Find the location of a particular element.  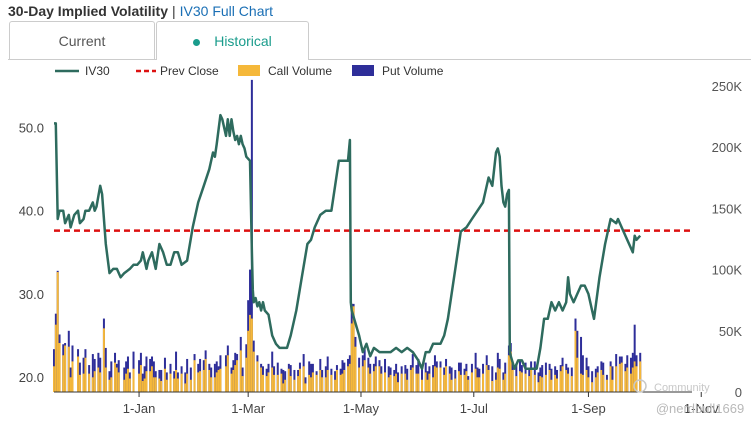

x-tick-label: 1-Sep is located at coordinates (588, 408).